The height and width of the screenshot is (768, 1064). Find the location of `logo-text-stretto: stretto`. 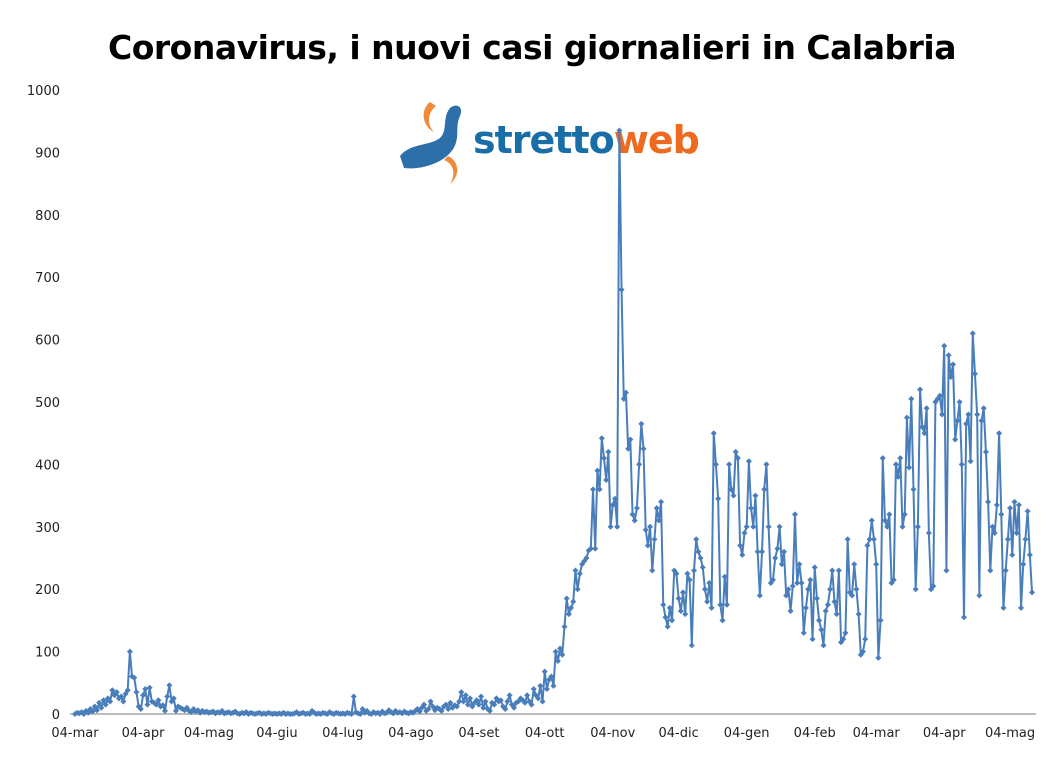

logo-text-stretto: stretto is located at coordinates (544, 140).